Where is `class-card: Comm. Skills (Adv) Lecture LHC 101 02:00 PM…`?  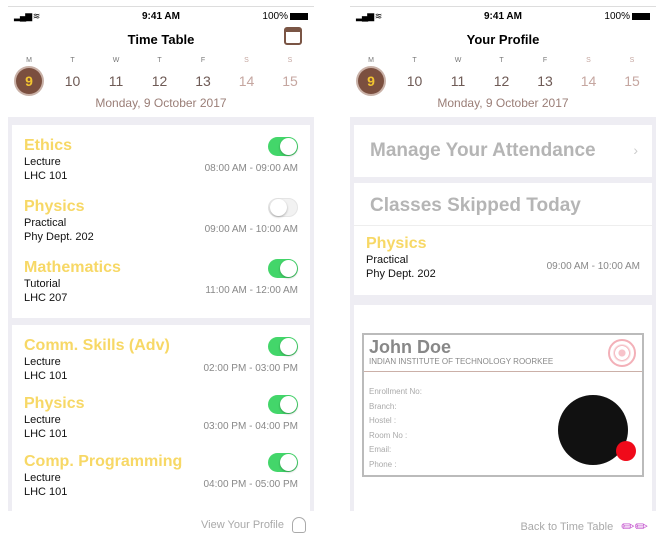
class-card: Comm. Skills (Adv) Lecture LHC 101 02:00 PM… is located at coordinates (161, 418).